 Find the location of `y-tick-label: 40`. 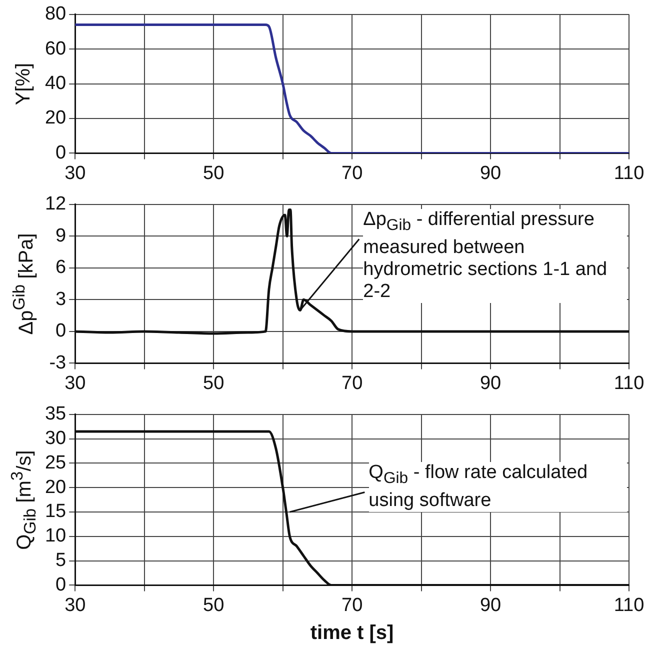

y-tick-label: 40 is located at coordinates (55, 83).